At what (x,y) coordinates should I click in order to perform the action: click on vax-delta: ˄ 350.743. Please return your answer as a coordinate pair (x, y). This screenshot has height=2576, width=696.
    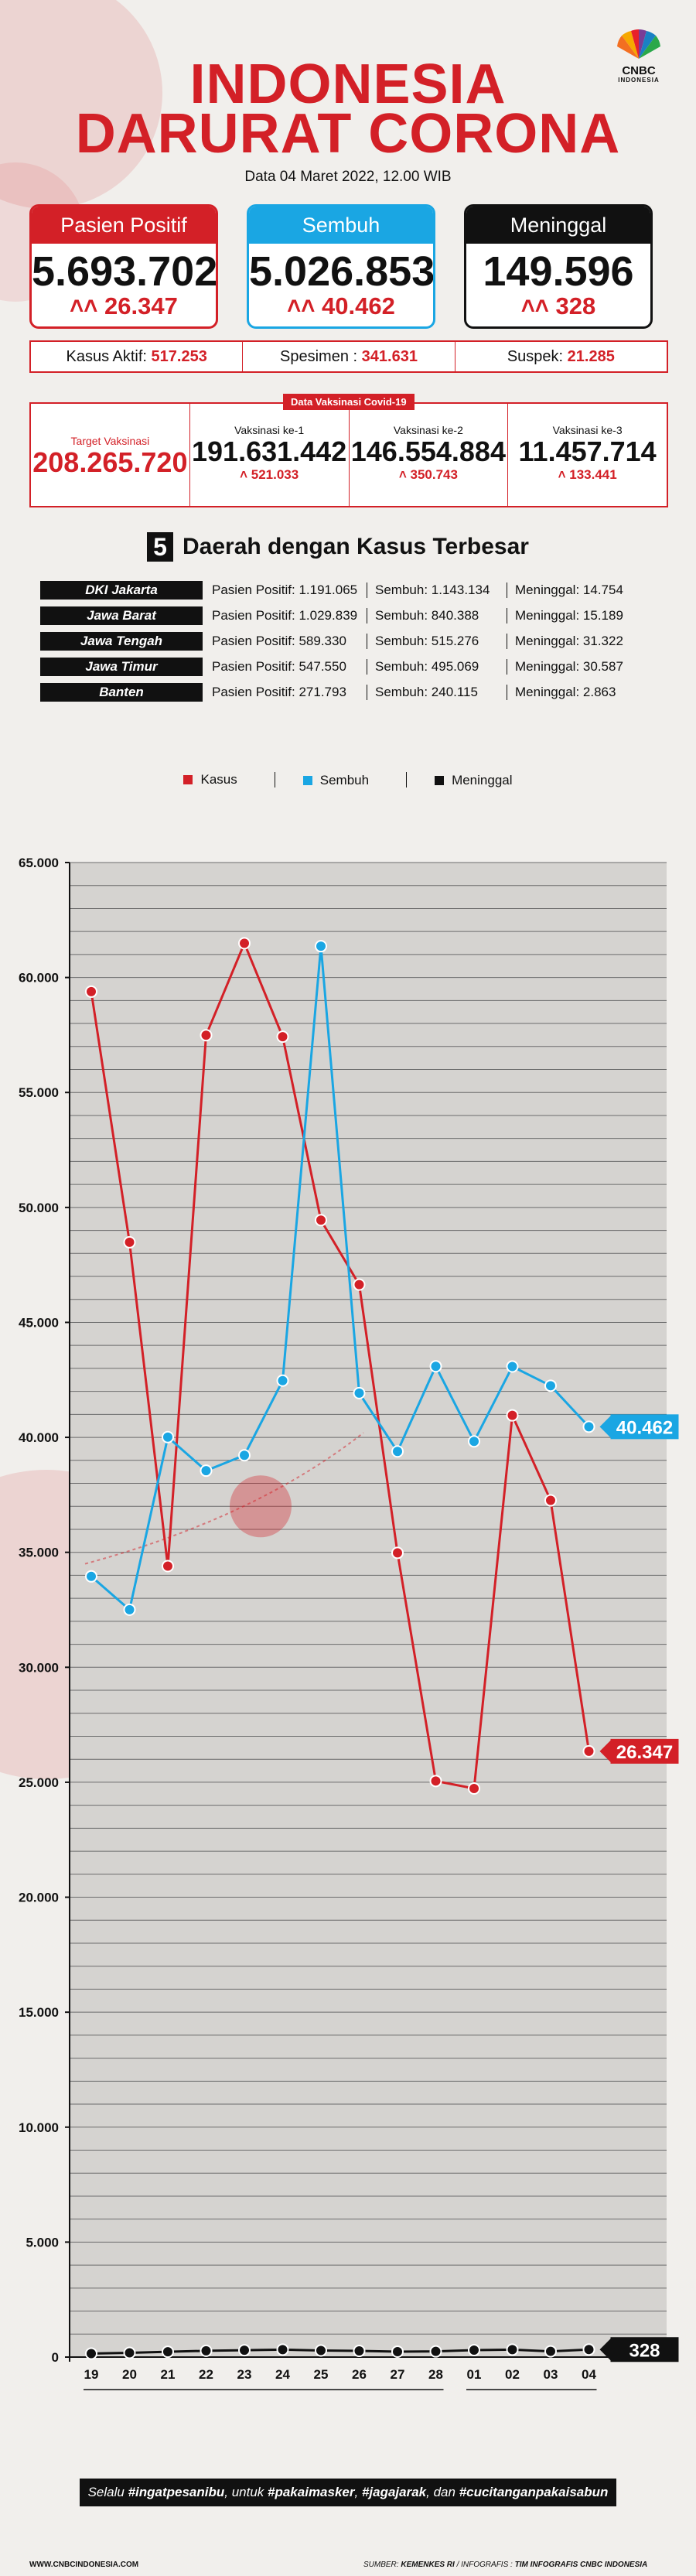
    Looking at the image, I should click on (429, 475).